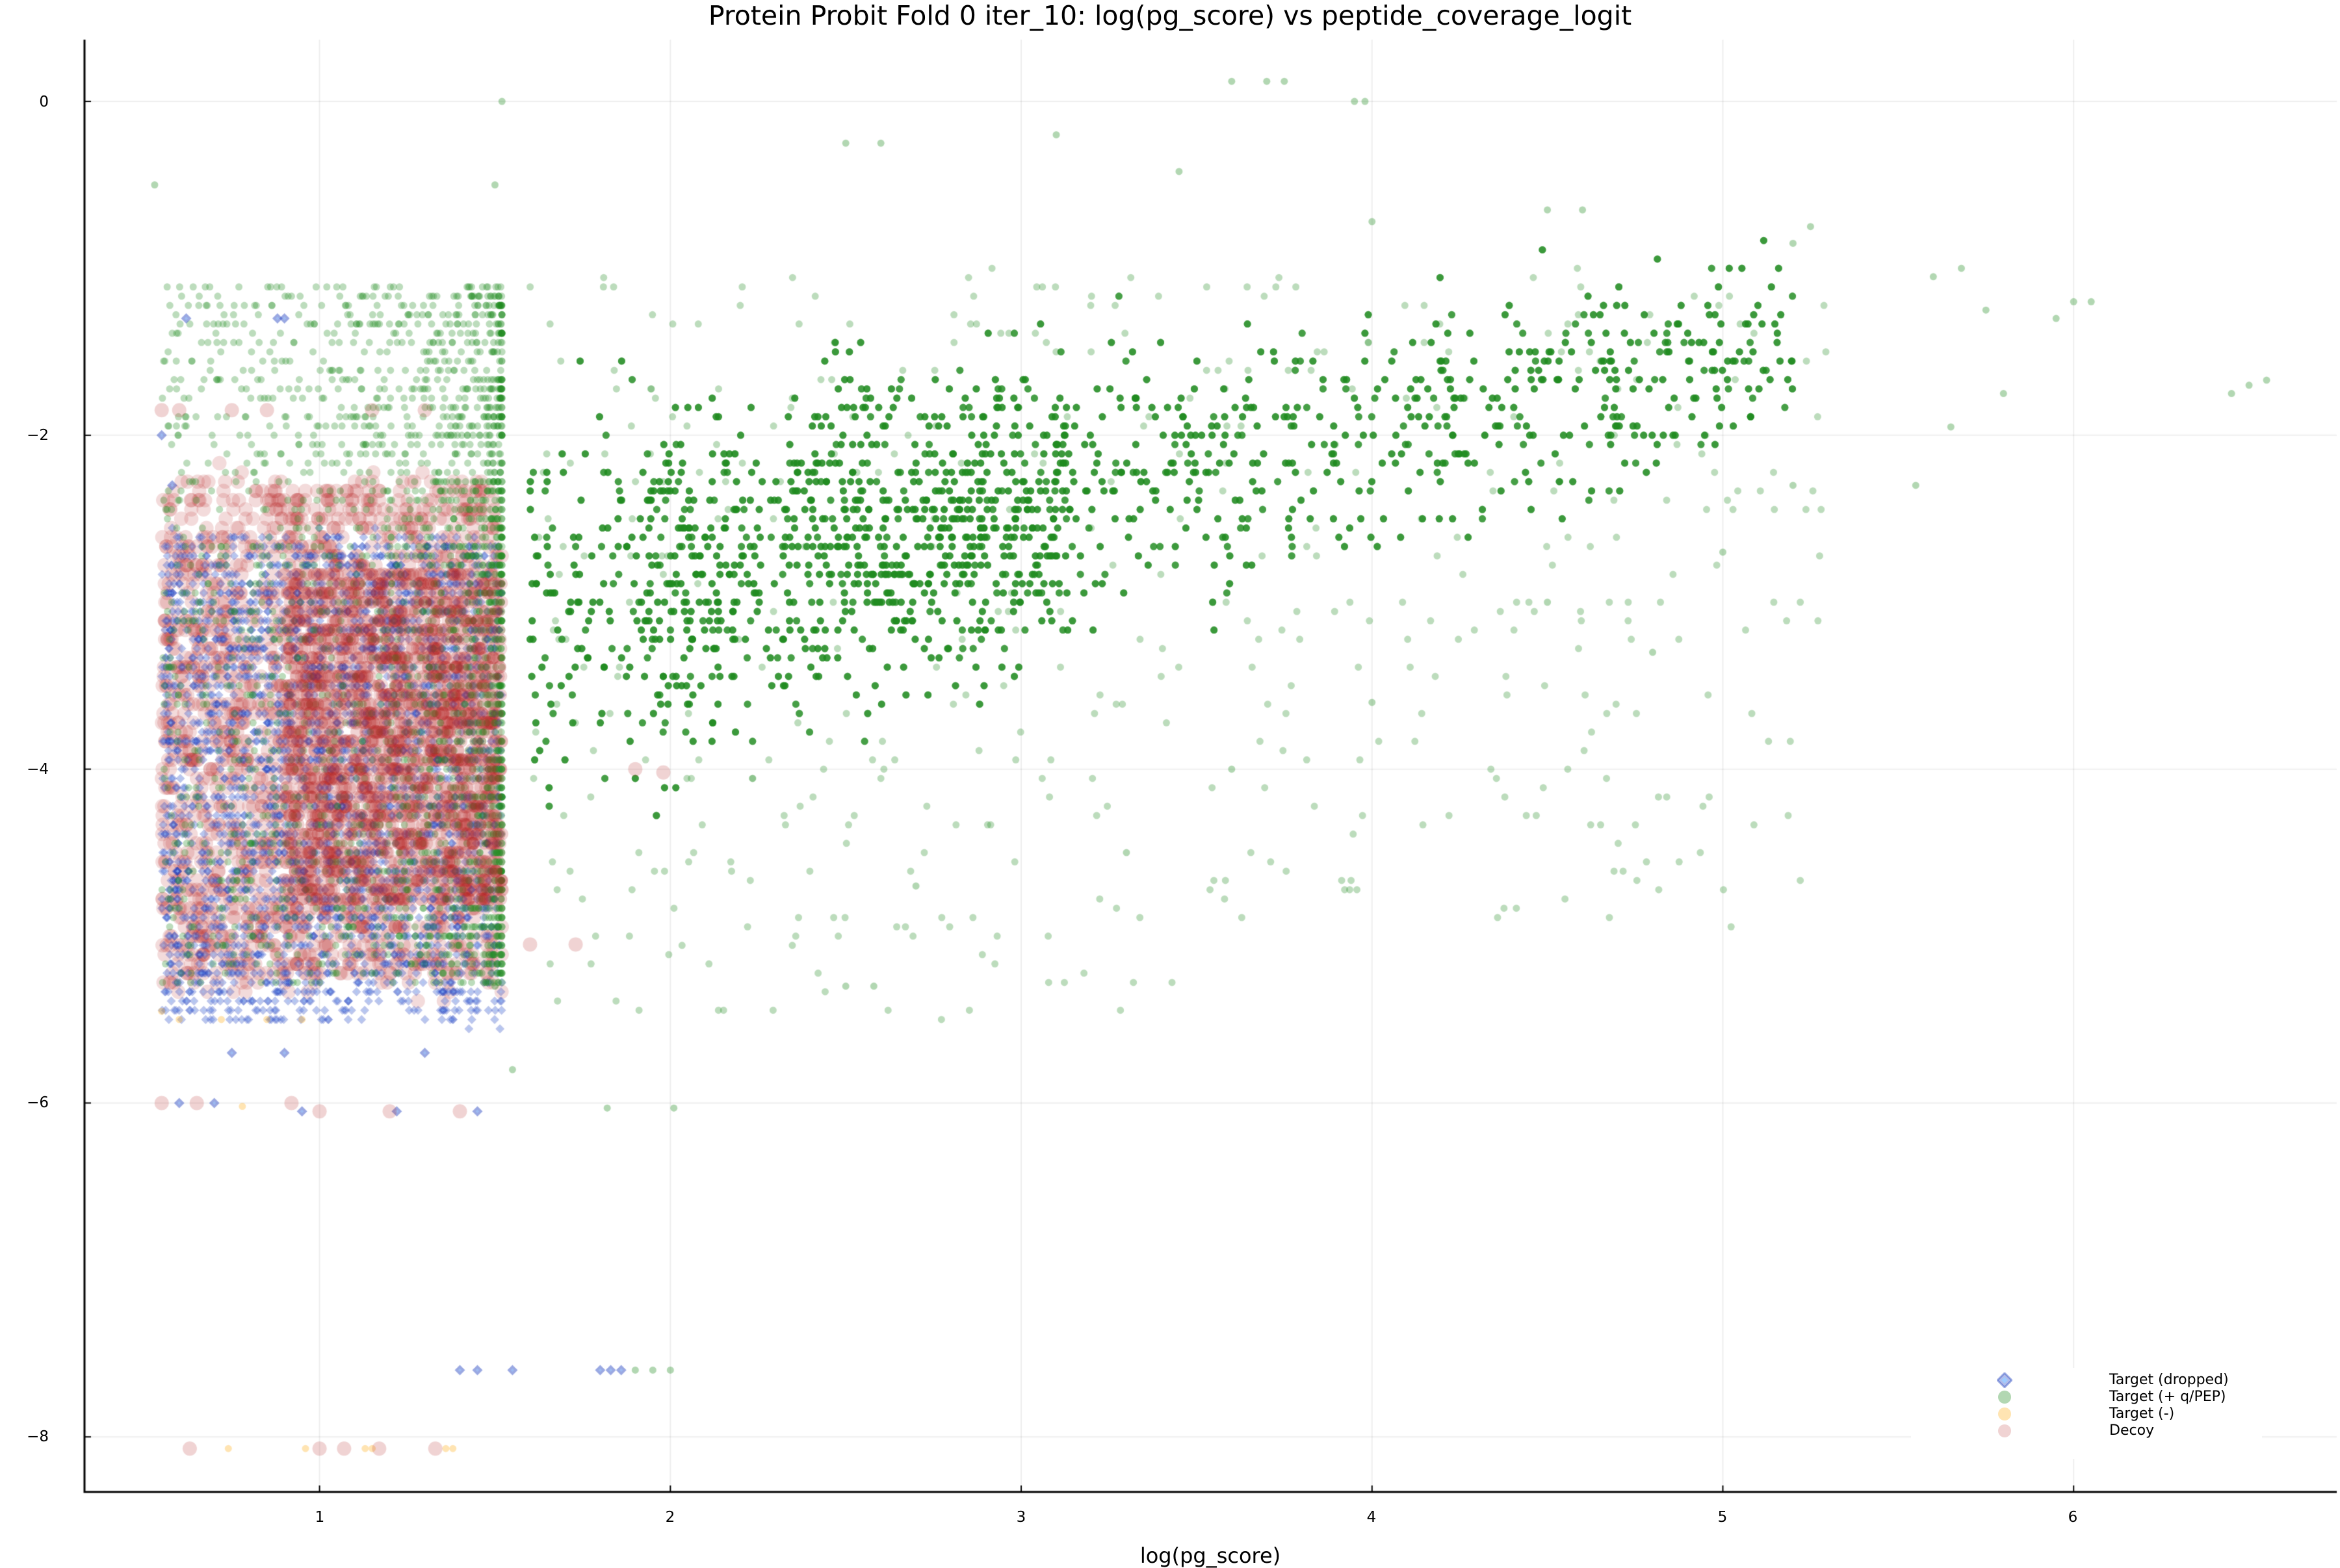 The height and width of the screenshot is (1568, 2340). I want to click on legend-item-target-negative: Target (-), so click(2086, 1414).